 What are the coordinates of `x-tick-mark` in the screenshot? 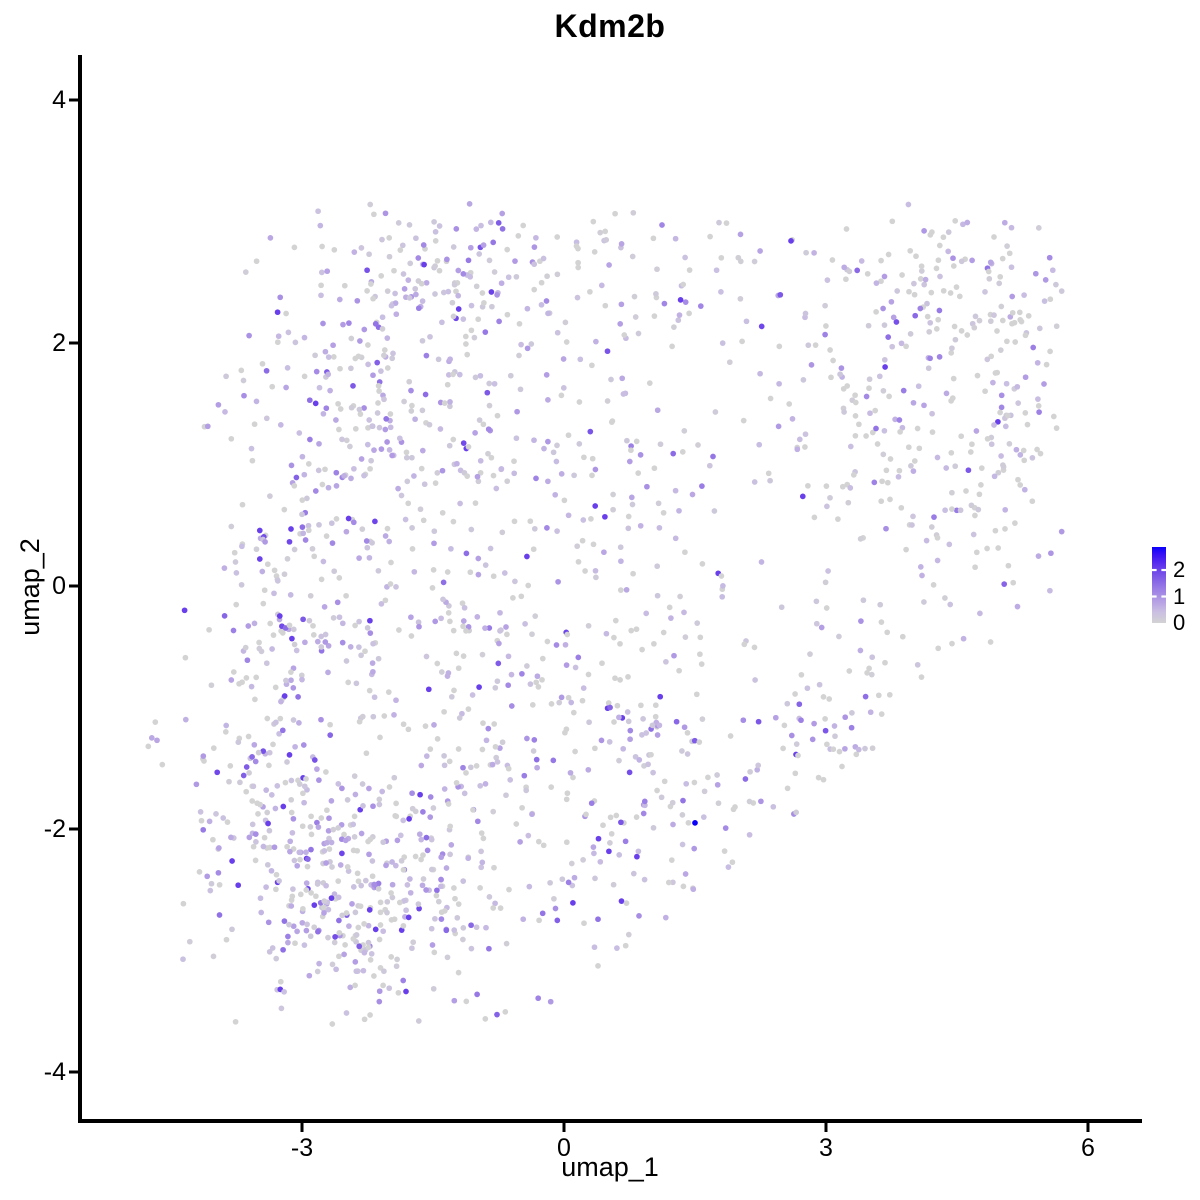 It's located at (1088, 1127).